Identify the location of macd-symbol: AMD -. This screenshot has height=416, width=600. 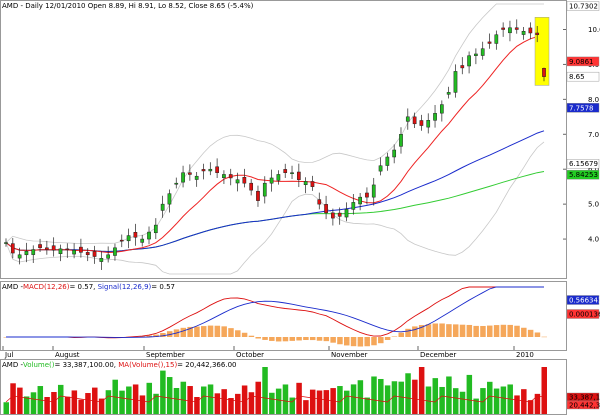
(12, 287).